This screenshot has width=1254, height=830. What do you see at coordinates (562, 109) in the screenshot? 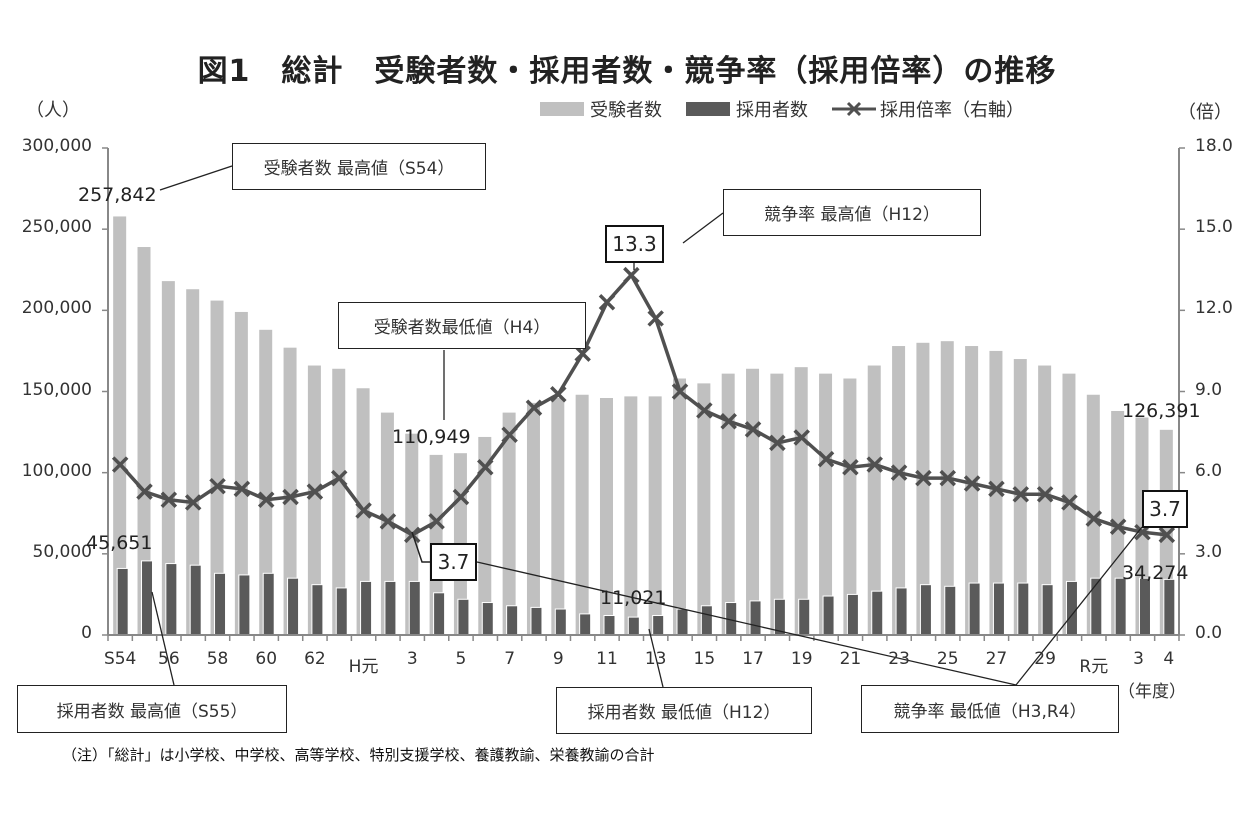
I see `legend-swatch-applicants` at bounding box center [562, 109].